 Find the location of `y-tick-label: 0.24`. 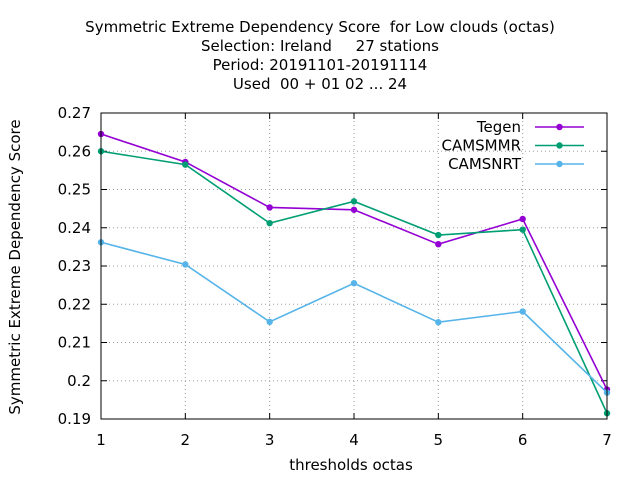

y-tick-label: 0.24 is located at coordinates (74, 228).